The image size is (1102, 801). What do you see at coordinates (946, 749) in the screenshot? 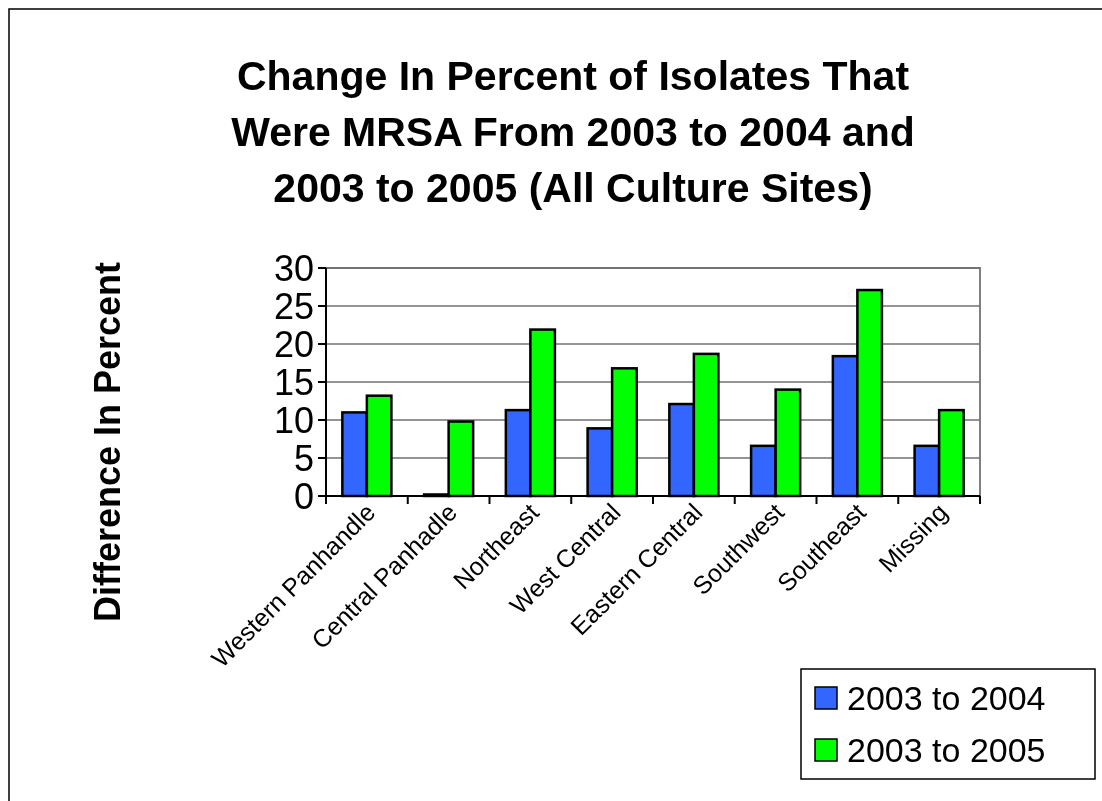
I see `legend-label: 2003 to 2005` at bounding box center [946, 749].